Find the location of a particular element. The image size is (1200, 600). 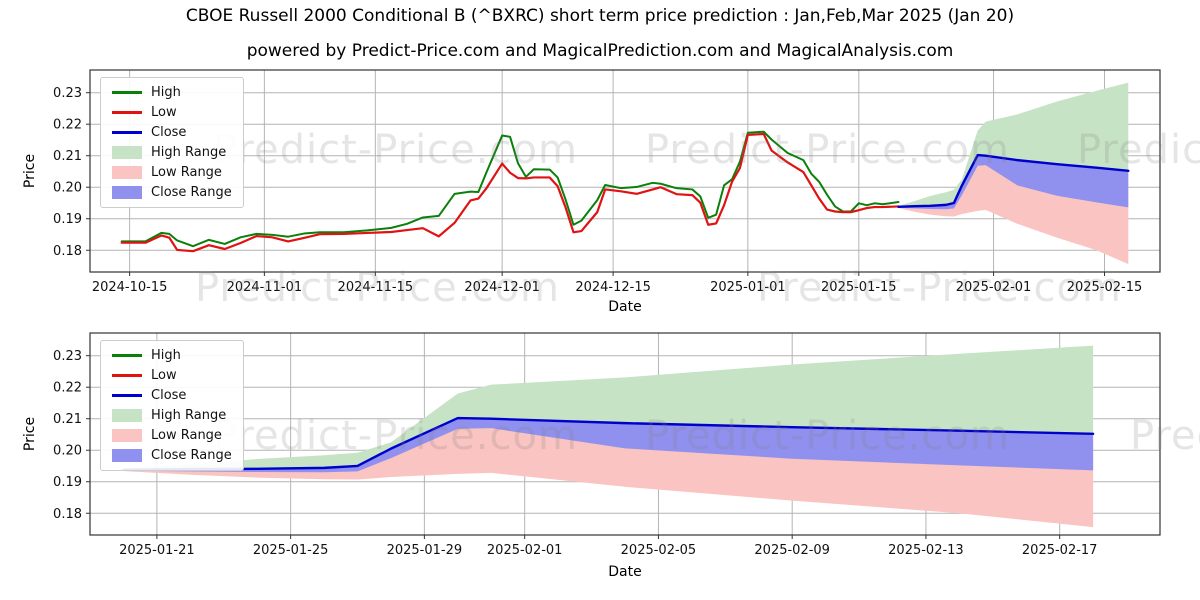

x-tick-label: 2025-01-29 is located at coordinates (425, 550).